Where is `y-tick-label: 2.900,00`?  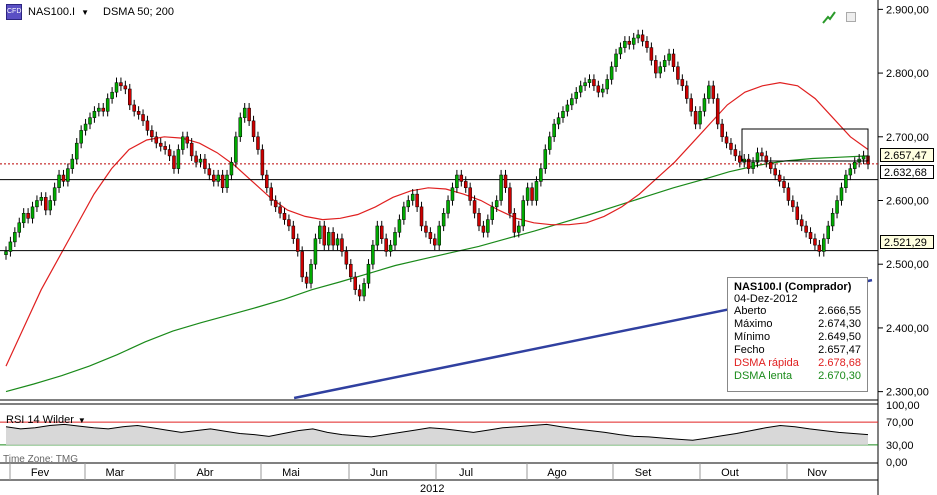
y-tick-label: 2.900,00 is located at coordinates (907, 10).